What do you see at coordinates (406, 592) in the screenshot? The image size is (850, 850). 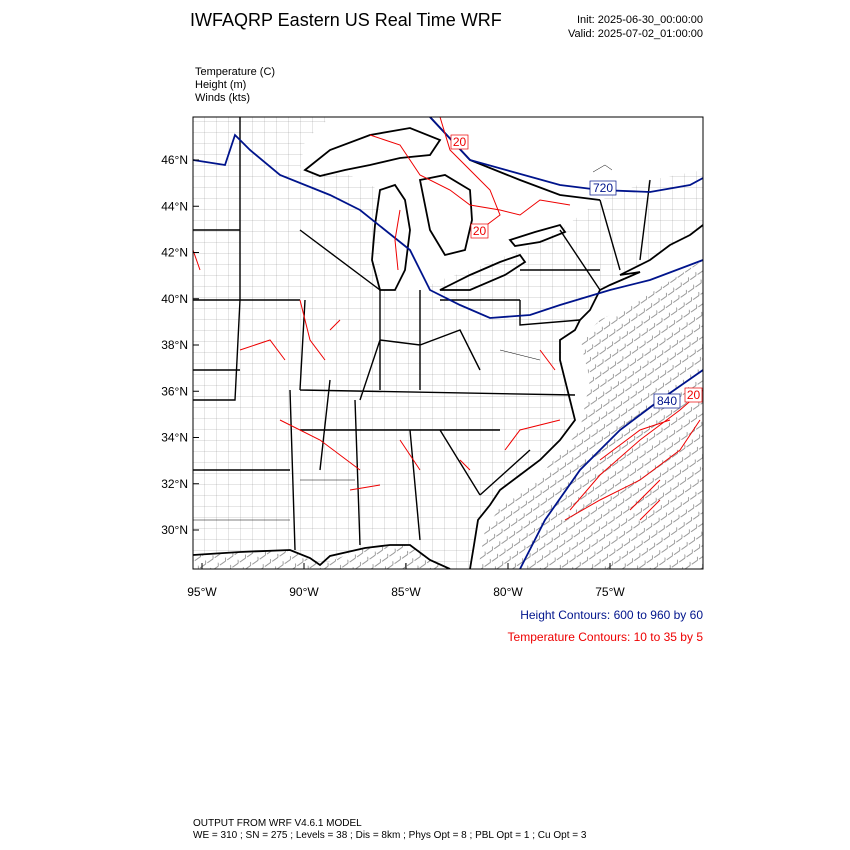 I see `lon-label: 85°W` at bounding box center [406, 592].